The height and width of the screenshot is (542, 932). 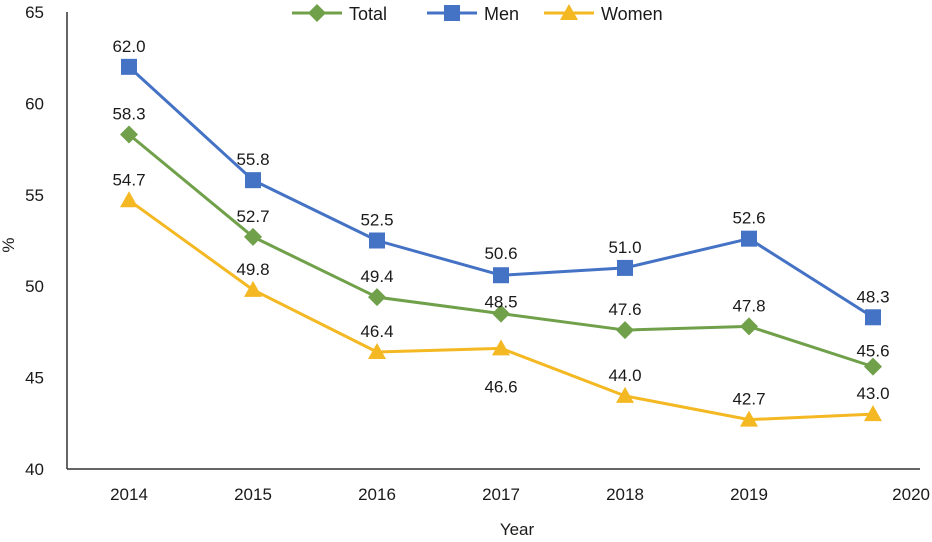 I want to click on data-label-total-2018: 47.6, so click(x=624, y=309).